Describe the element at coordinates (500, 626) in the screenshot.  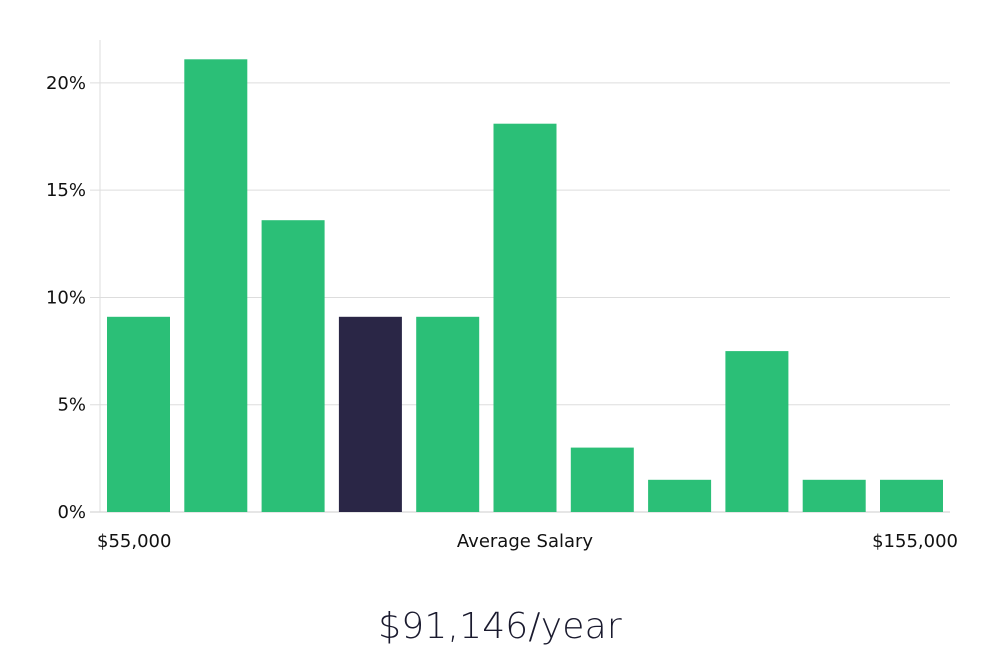
I see `average-salary-value: $91,146/year` at that location.